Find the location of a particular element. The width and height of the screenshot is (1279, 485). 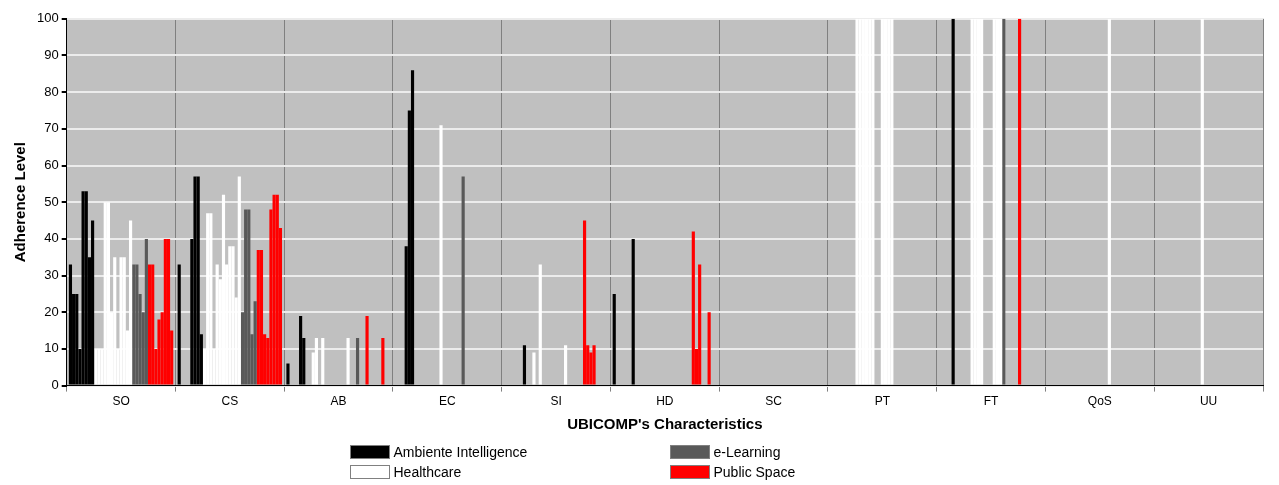

x-tick-label: QoS is located at coordinates (1099, 401).